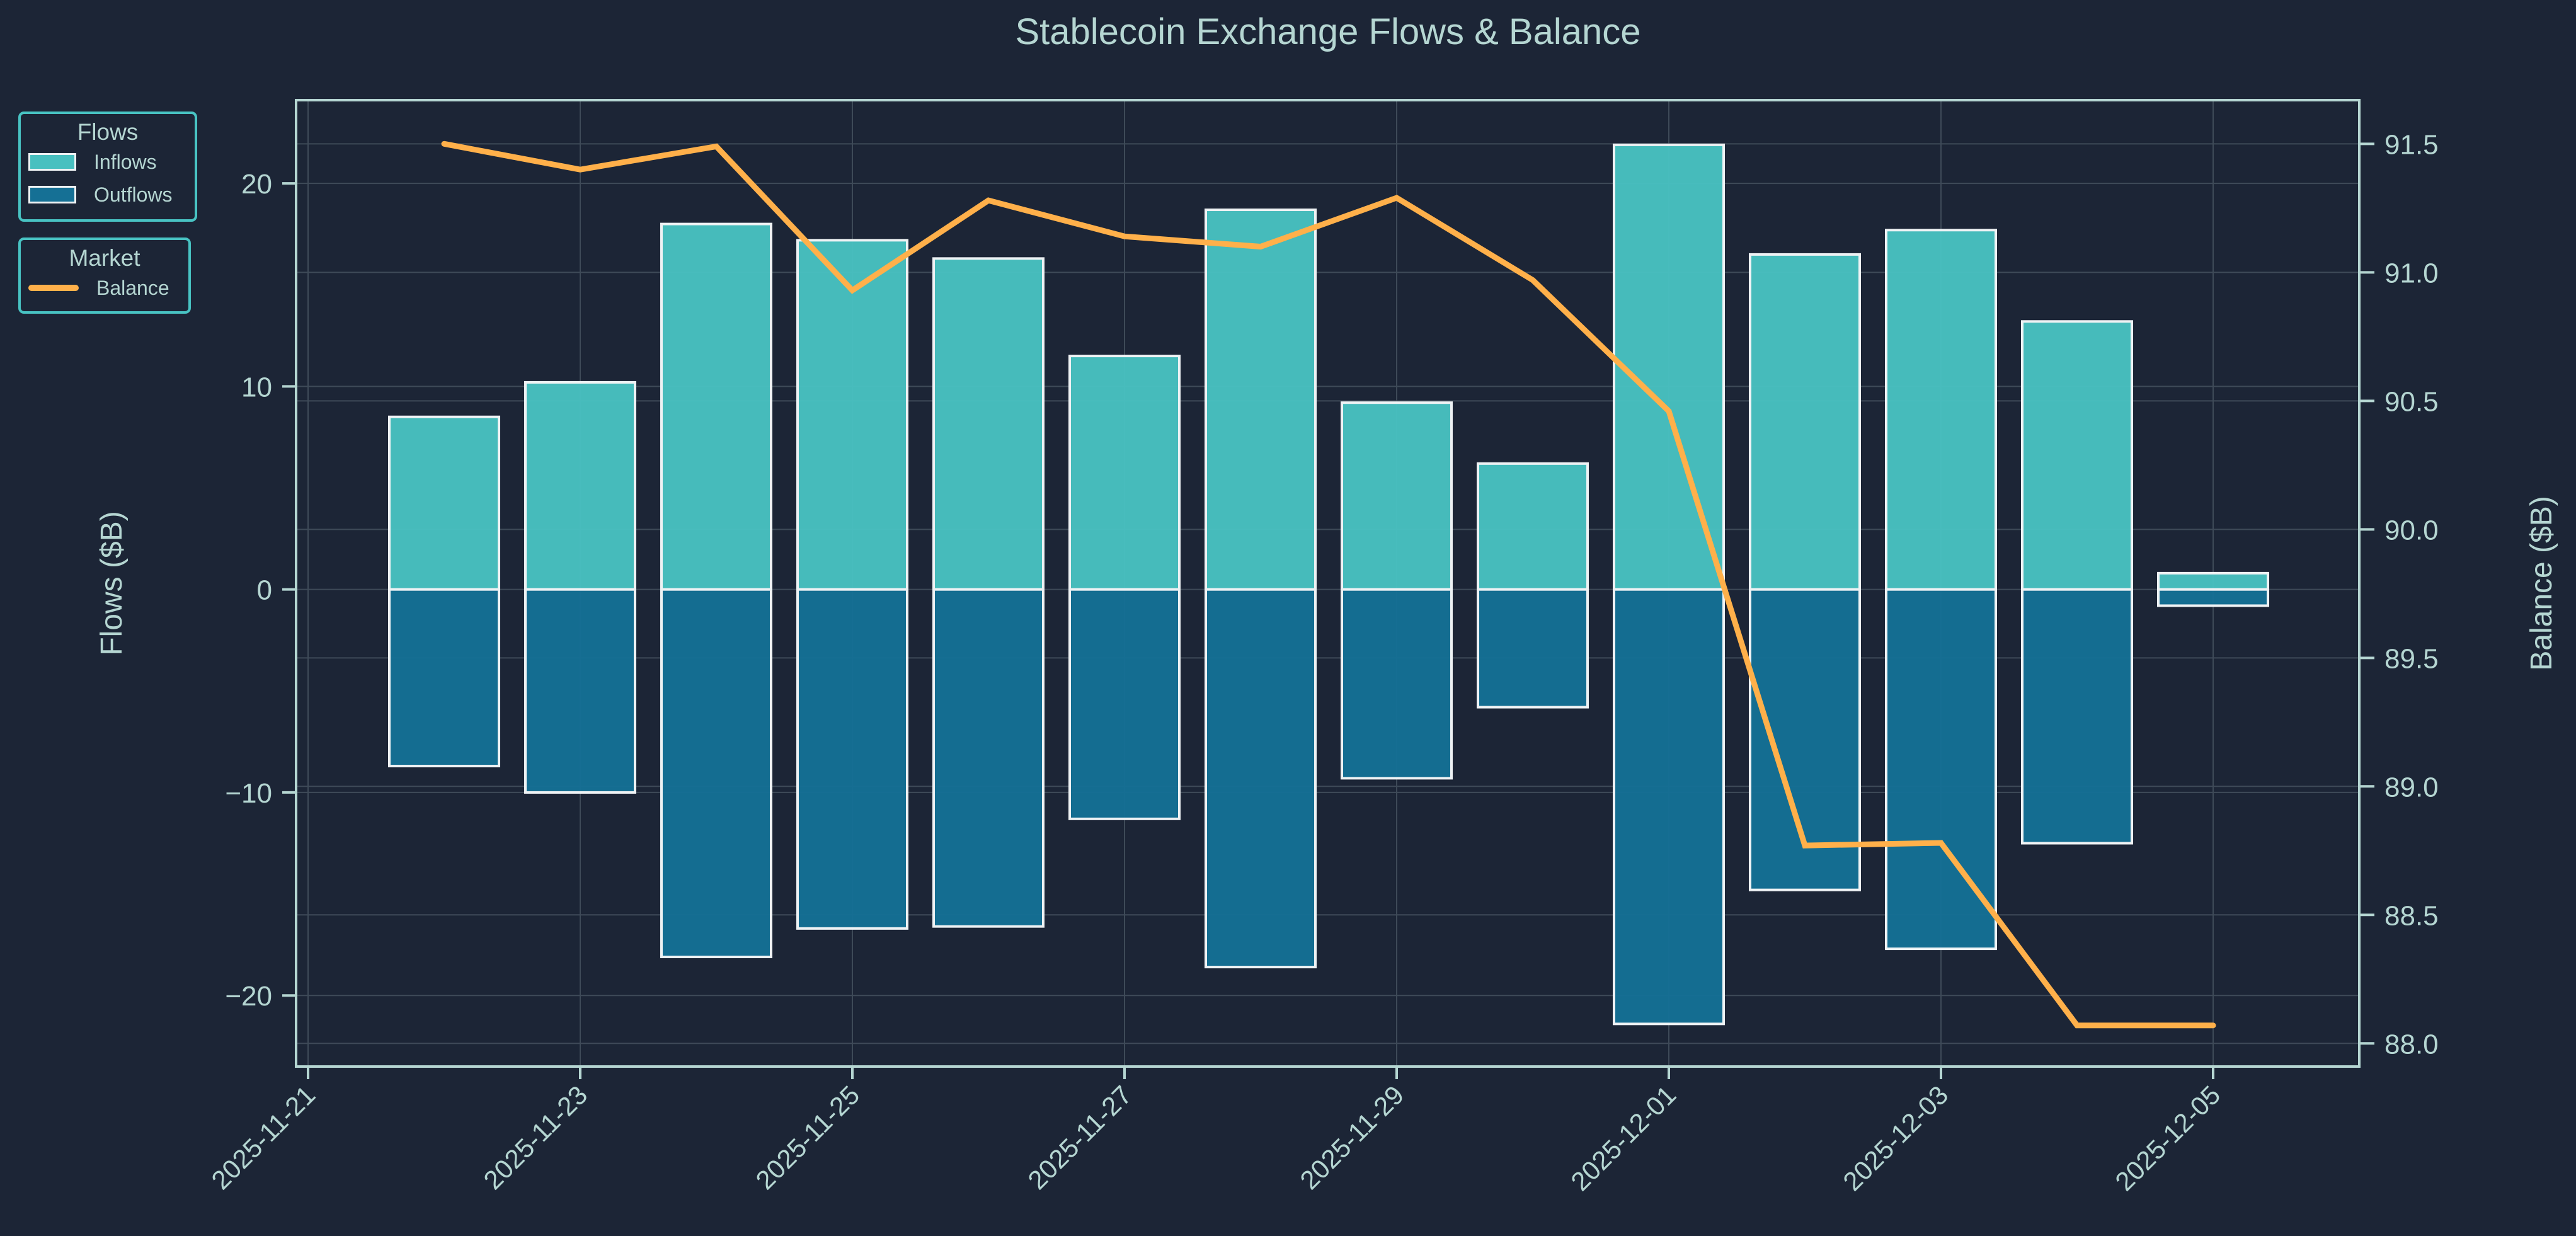 The width and height of the screenshot is (2576, 1236). I want to click on left-y-tick-label: −20, so click(248, 996).